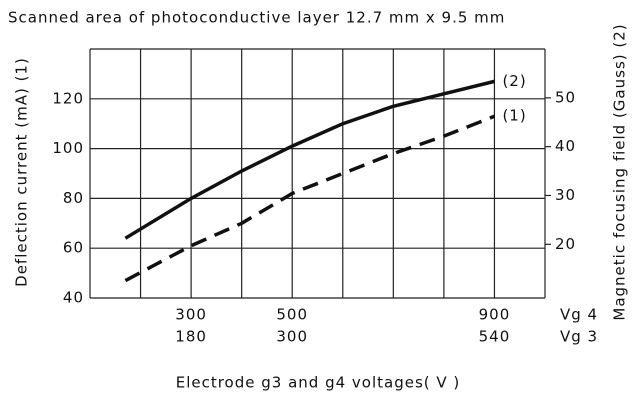  Describe the element at coordinates (579, 337) in the screenshot. I see `x2-axis-name: Vg 3` at that location.